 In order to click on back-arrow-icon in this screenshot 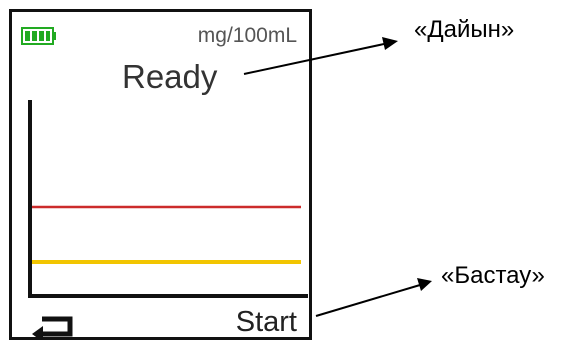, I will do `click(53, 324)`.